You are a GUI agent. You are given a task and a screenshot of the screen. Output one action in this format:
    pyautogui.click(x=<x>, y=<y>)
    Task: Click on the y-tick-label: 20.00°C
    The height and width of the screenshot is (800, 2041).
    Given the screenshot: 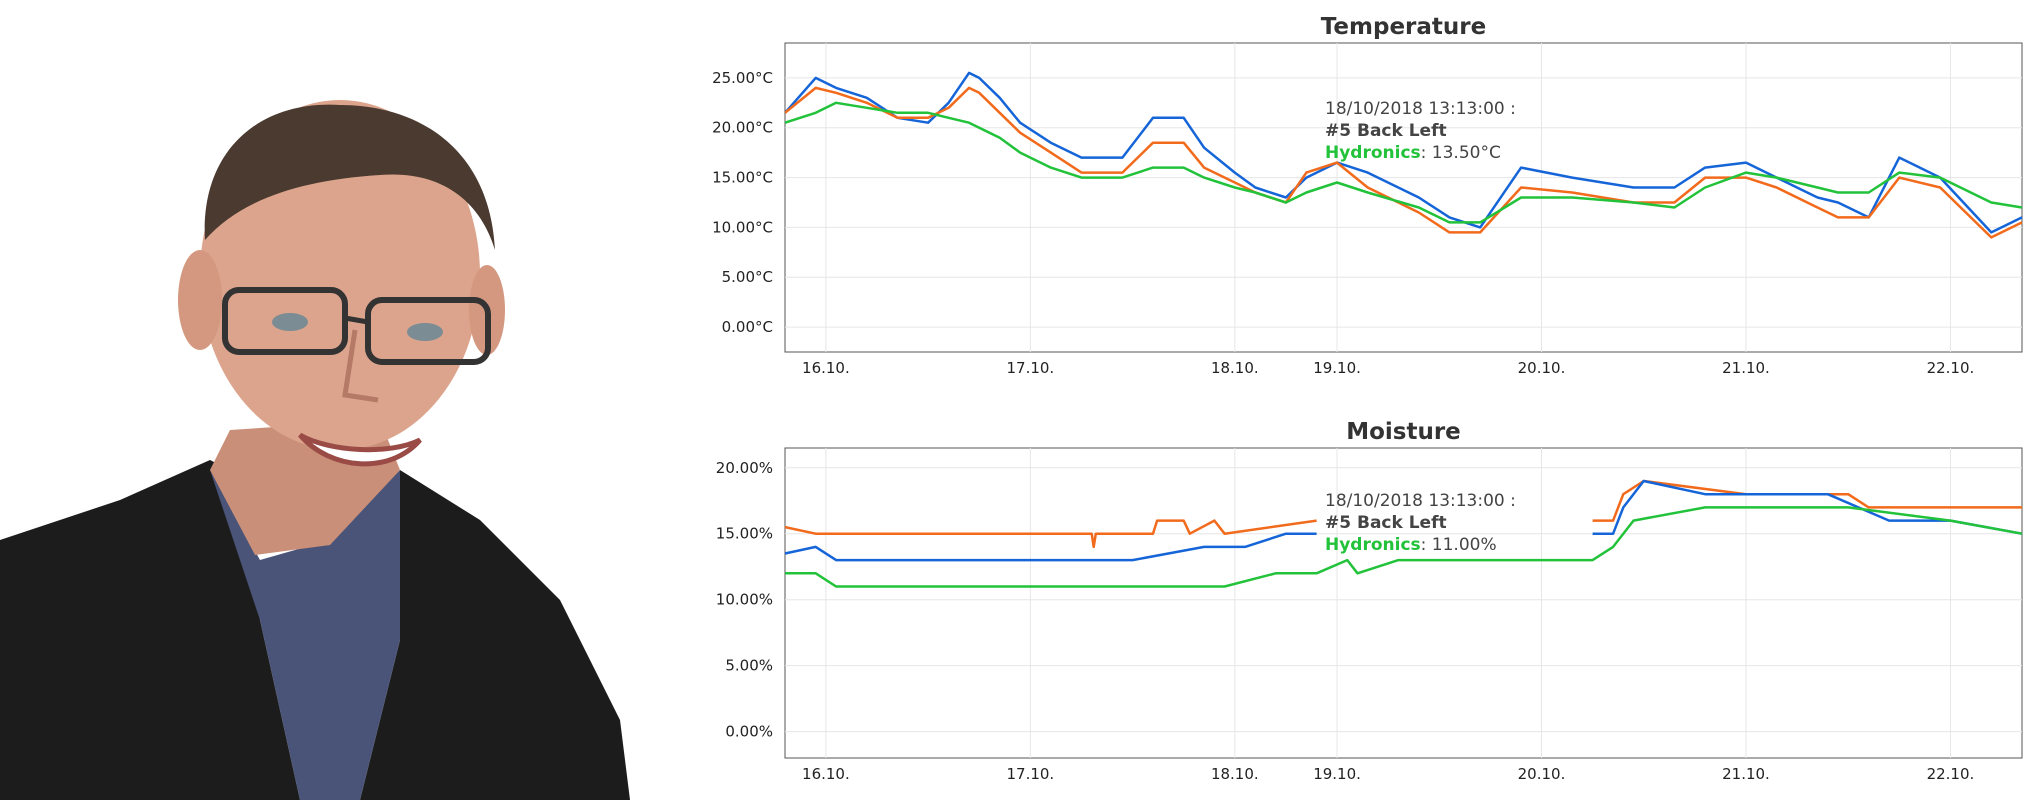 What is the action you would take?
    pyautogui.click(x=742, y=128)
    